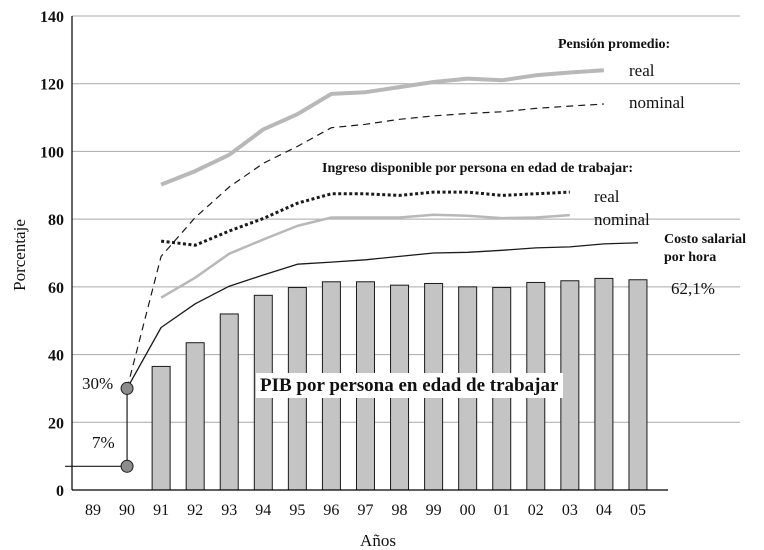 Image resolution: width=764 pixels, height=550 pixels. I want to click on start-high-label: 30%, so click(97, 383).